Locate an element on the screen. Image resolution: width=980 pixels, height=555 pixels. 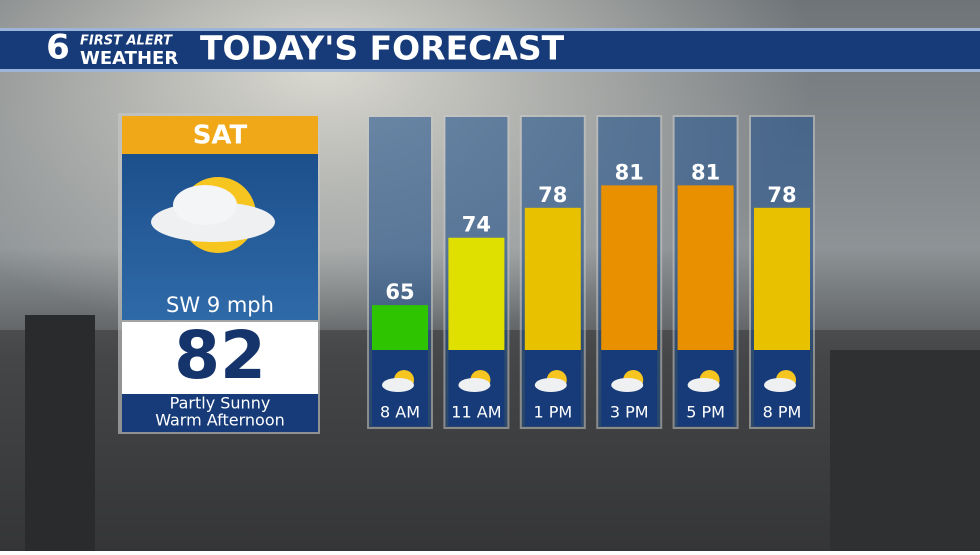
high-temp: 82 is located at coordinates (220, 355).